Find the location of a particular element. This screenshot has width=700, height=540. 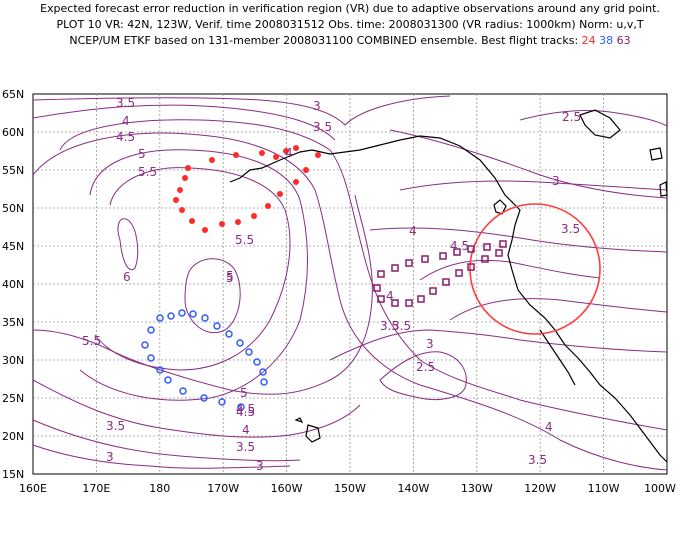

lon-label: 110W is located at coordinates (604, 488).